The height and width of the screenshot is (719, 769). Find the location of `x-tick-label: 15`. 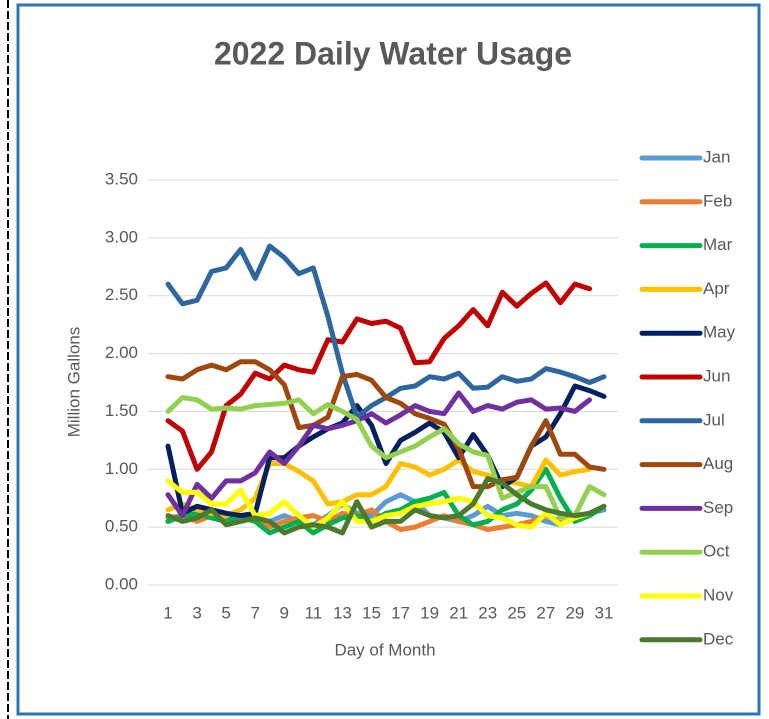

x-tick-label: 15 is located at coordinates (371, 612).